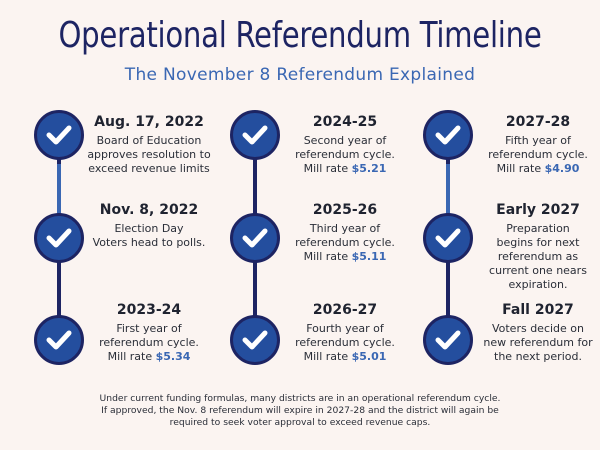 The height and width of the screenshot is (450, 600). I want to click on entry-heading: 2026-27, so click(345, 310).